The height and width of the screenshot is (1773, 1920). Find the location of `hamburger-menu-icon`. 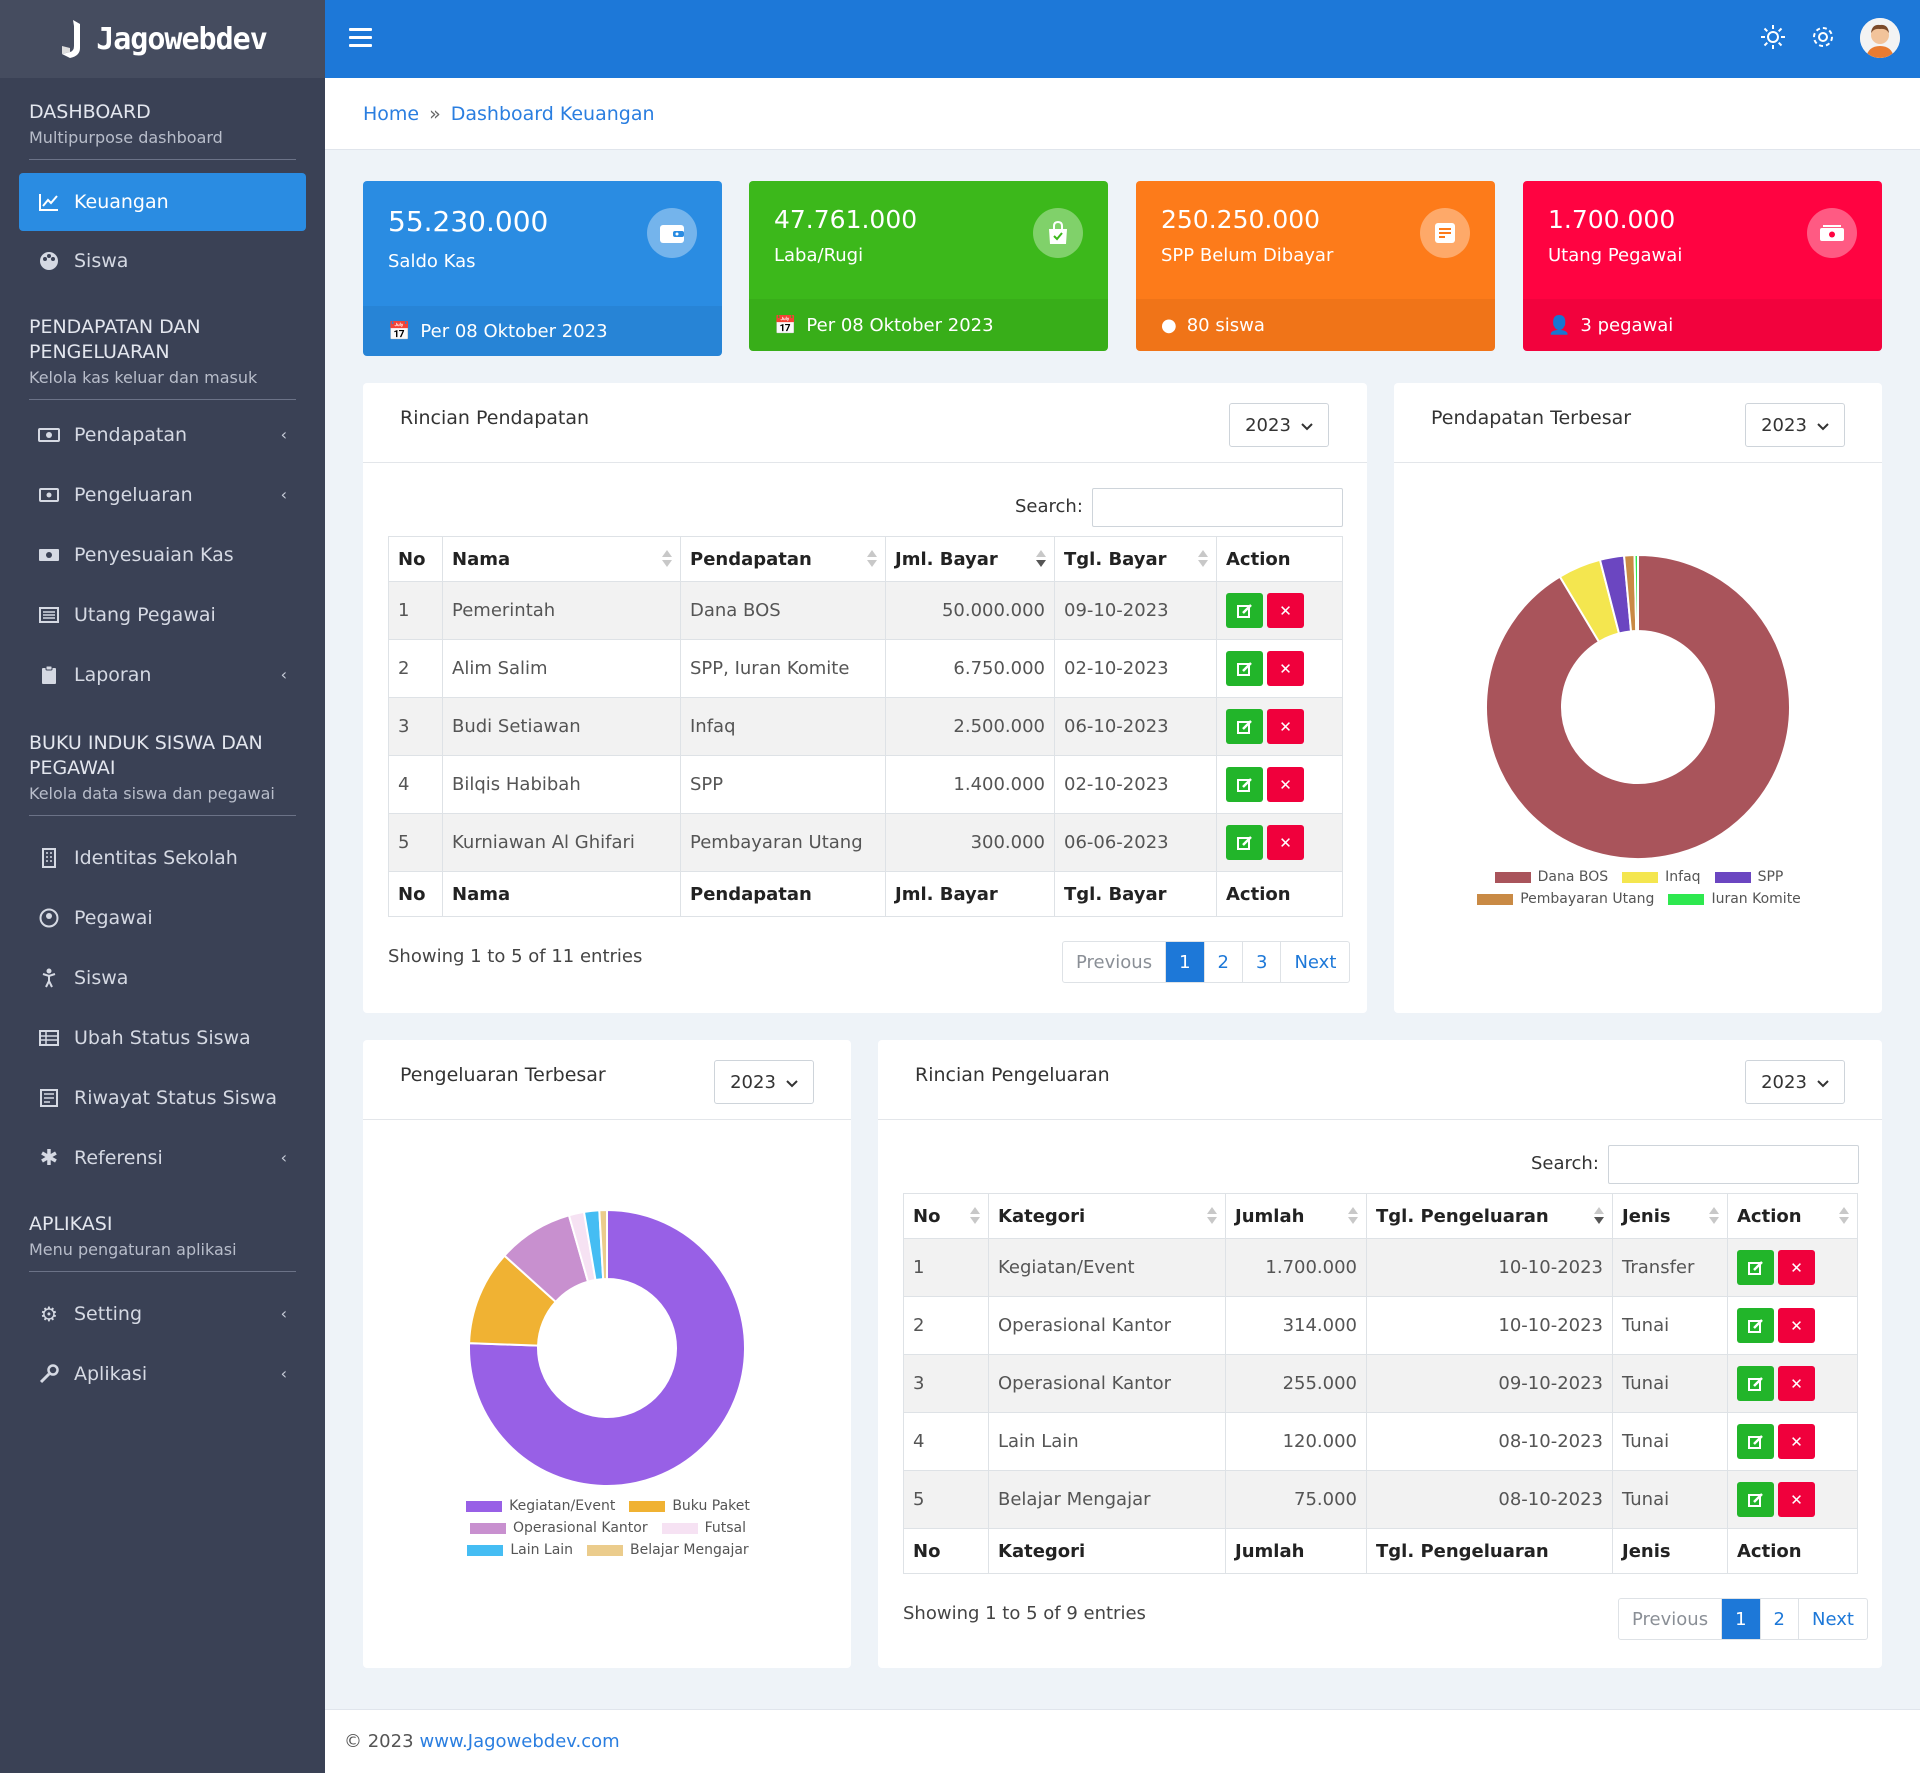

hamburger-menu-icon is located at coordinates (360, 38).